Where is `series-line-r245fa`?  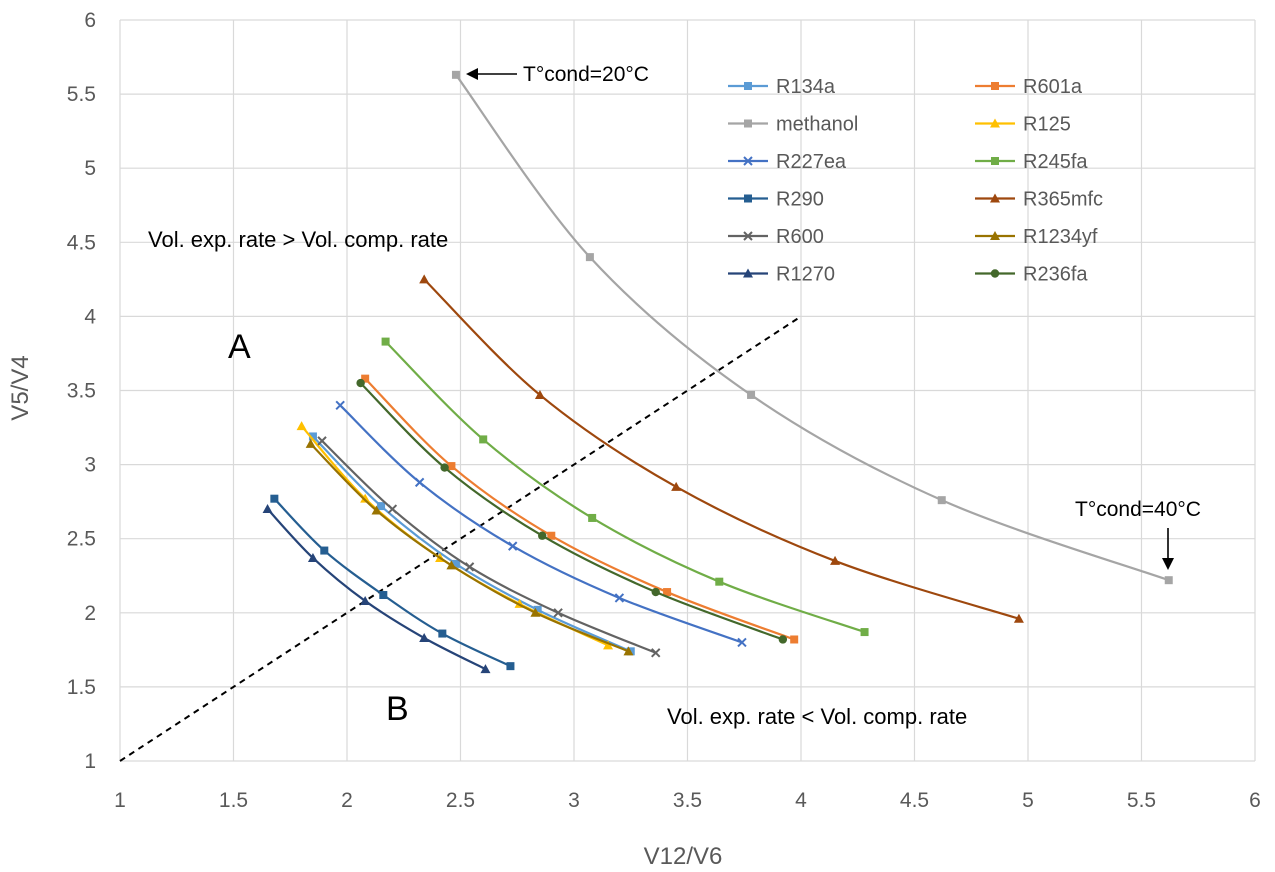 series-line-r245fa is located at coordinates (624, 487).